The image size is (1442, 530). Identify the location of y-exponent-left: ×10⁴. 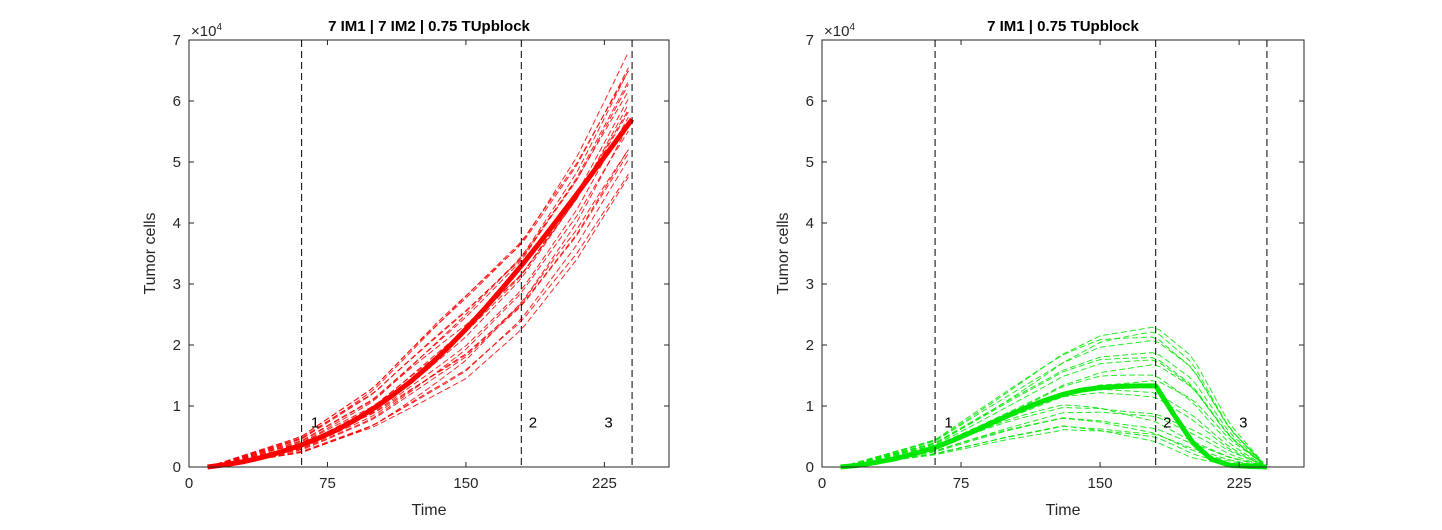
(206, 31).